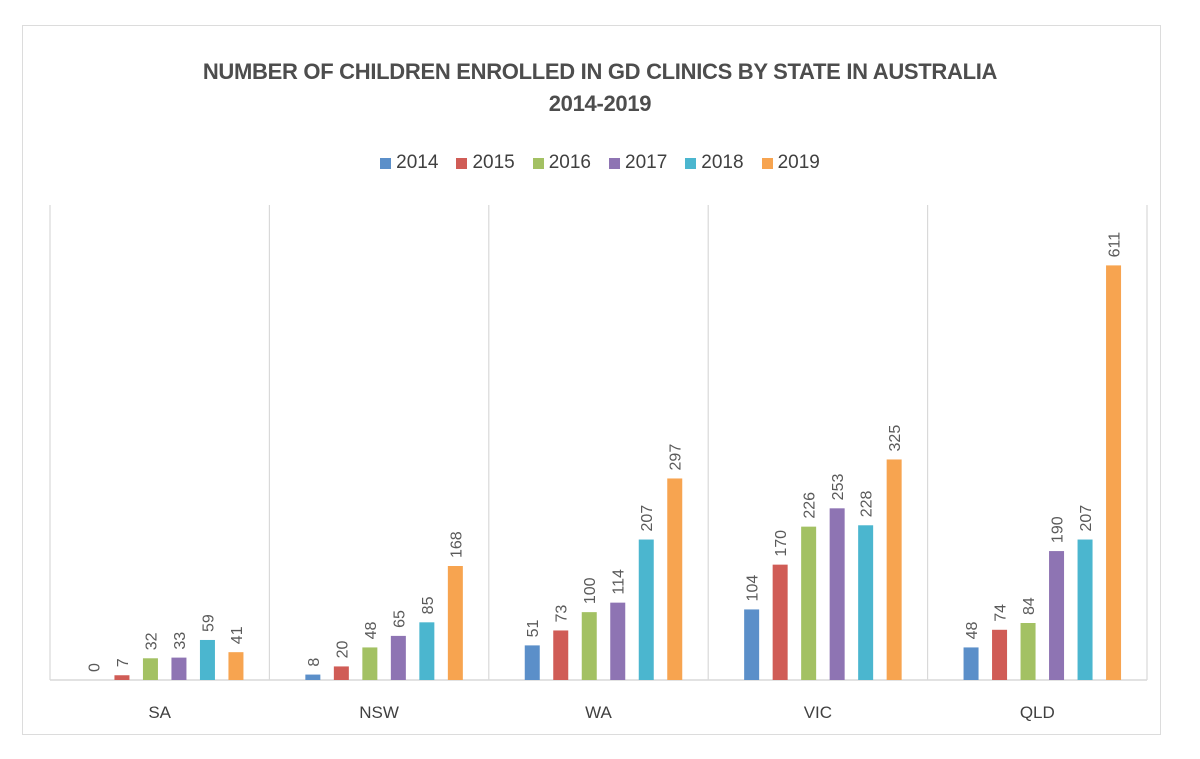 This screenshot has height=759, width=1200. I want to click on data-label: 85, so click(428, 605).